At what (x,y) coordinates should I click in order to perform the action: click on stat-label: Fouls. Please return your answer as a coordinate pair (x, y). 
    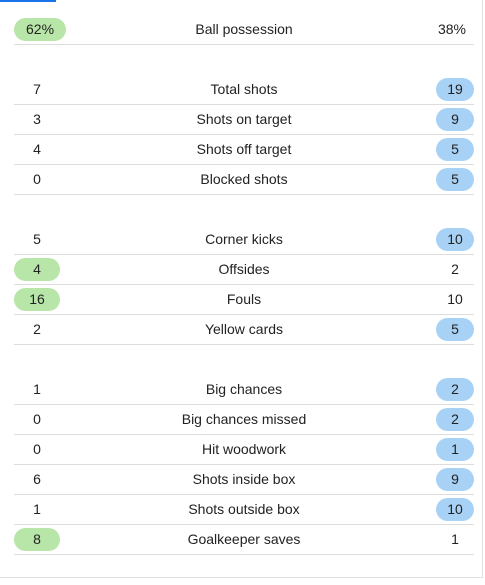
    Looking at the image, I should click on (244, 299).